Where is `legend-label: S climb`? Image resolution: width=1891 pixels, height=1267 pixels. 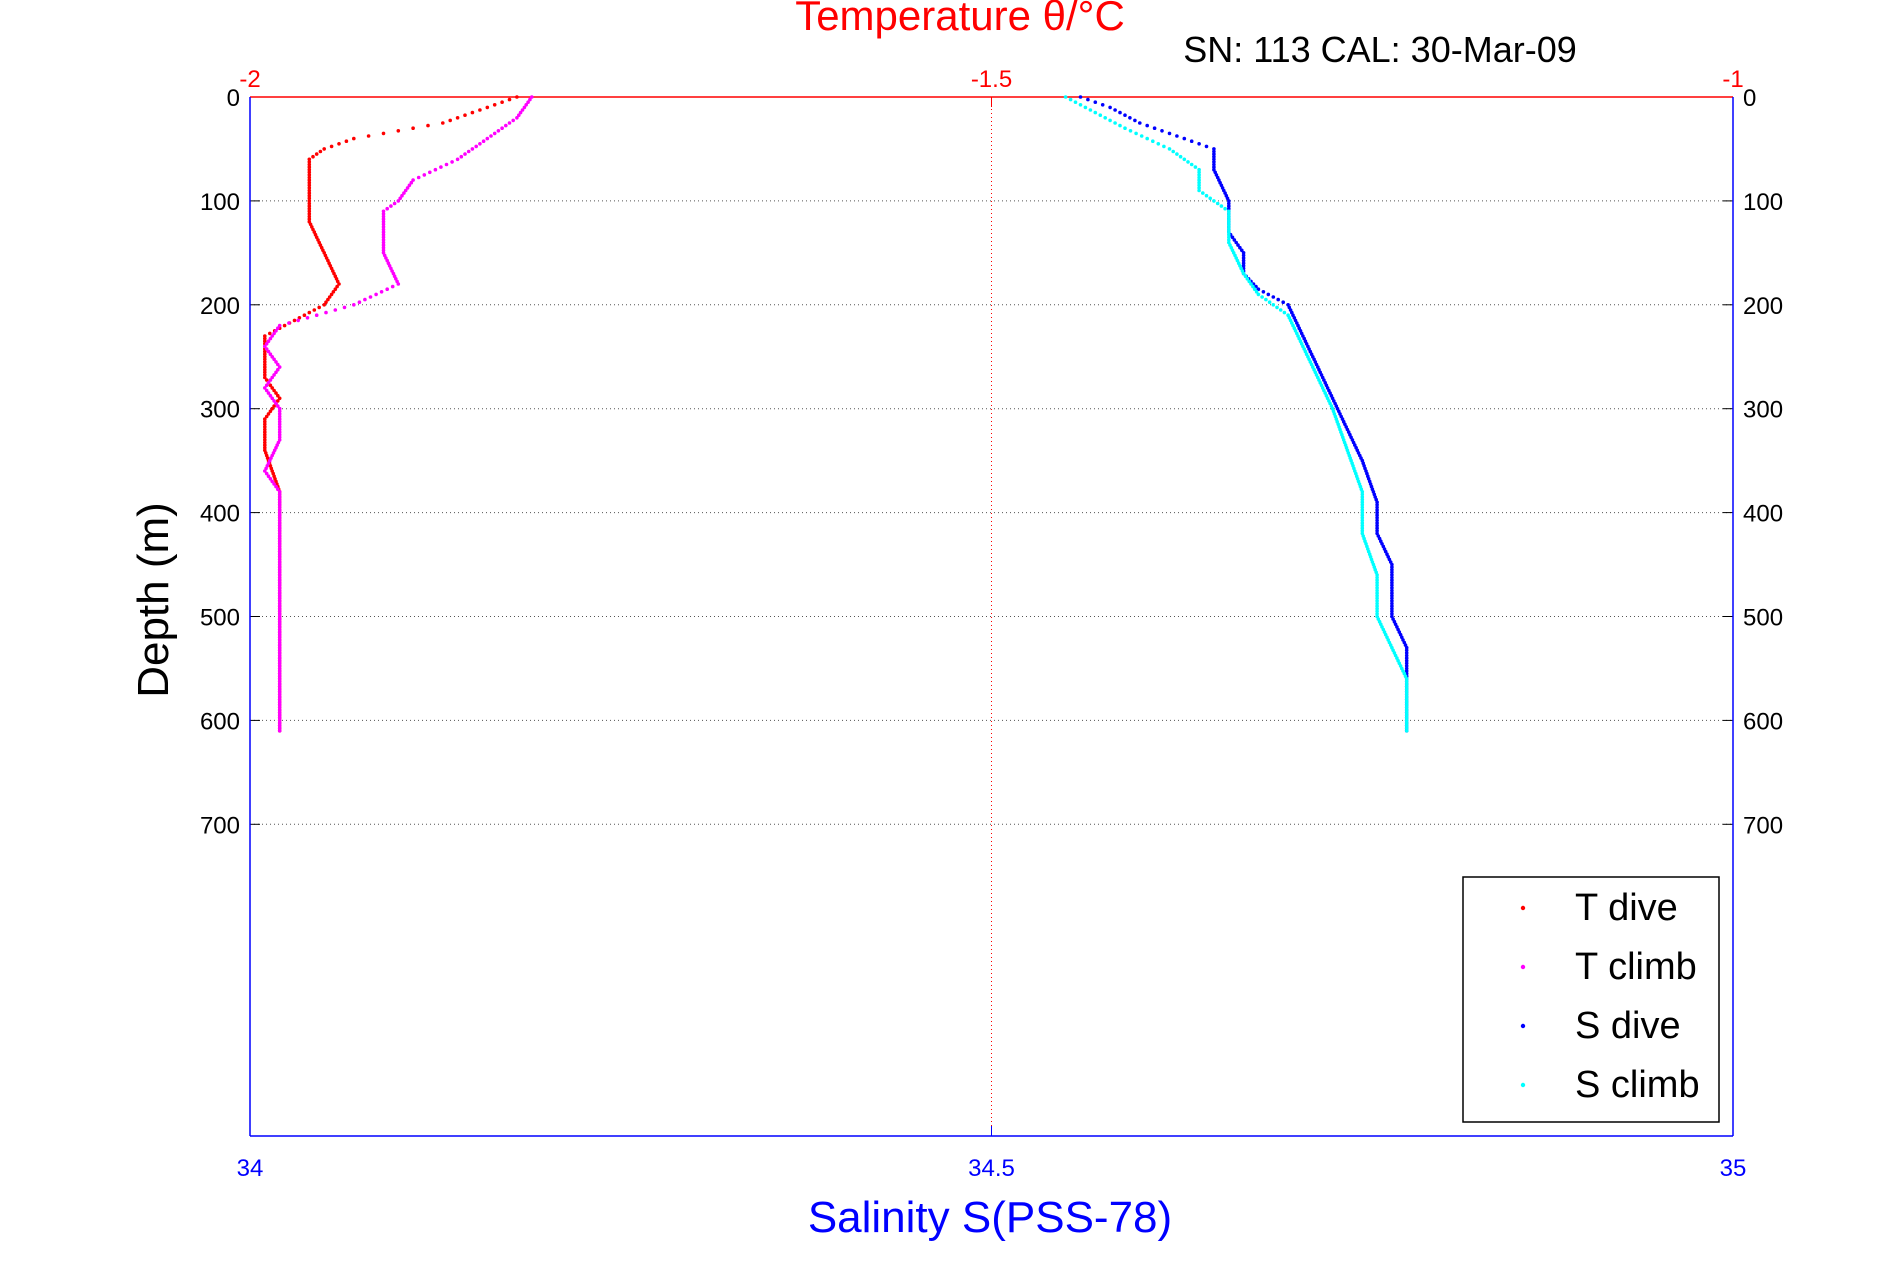 legend-label: S climb is located at coordinates (1637, 1085).